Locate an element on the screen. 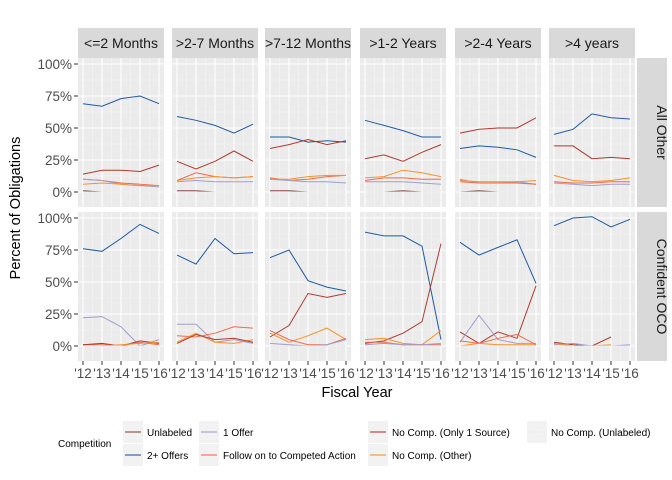  x-axis-title: Fiscal Year is located at coordinates (357, 393).